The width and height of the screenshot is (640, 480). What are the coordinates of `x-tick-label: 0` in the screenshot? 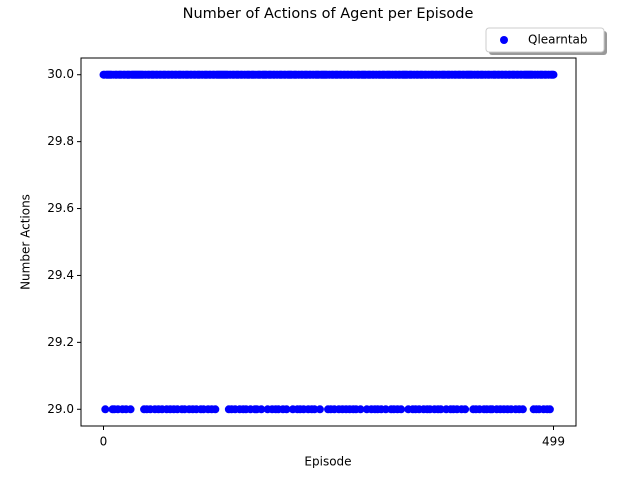 It's located at (104, 442).